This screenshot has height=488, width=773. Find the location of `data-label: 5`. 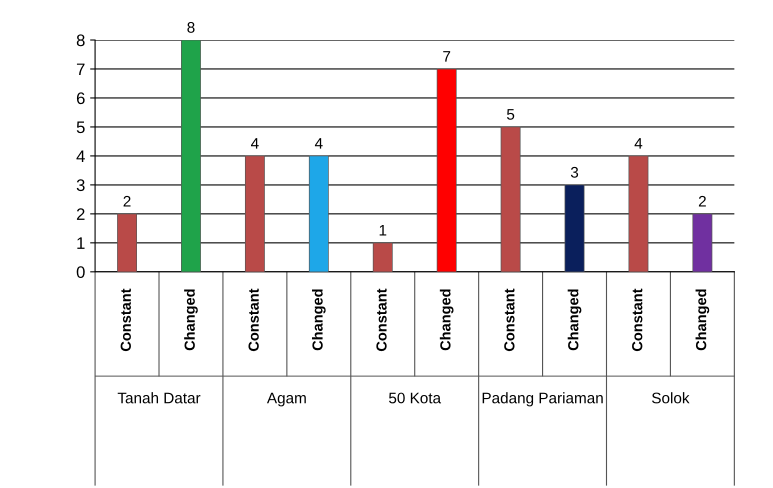

data-label: 5 is located at coordinates (510, 114).